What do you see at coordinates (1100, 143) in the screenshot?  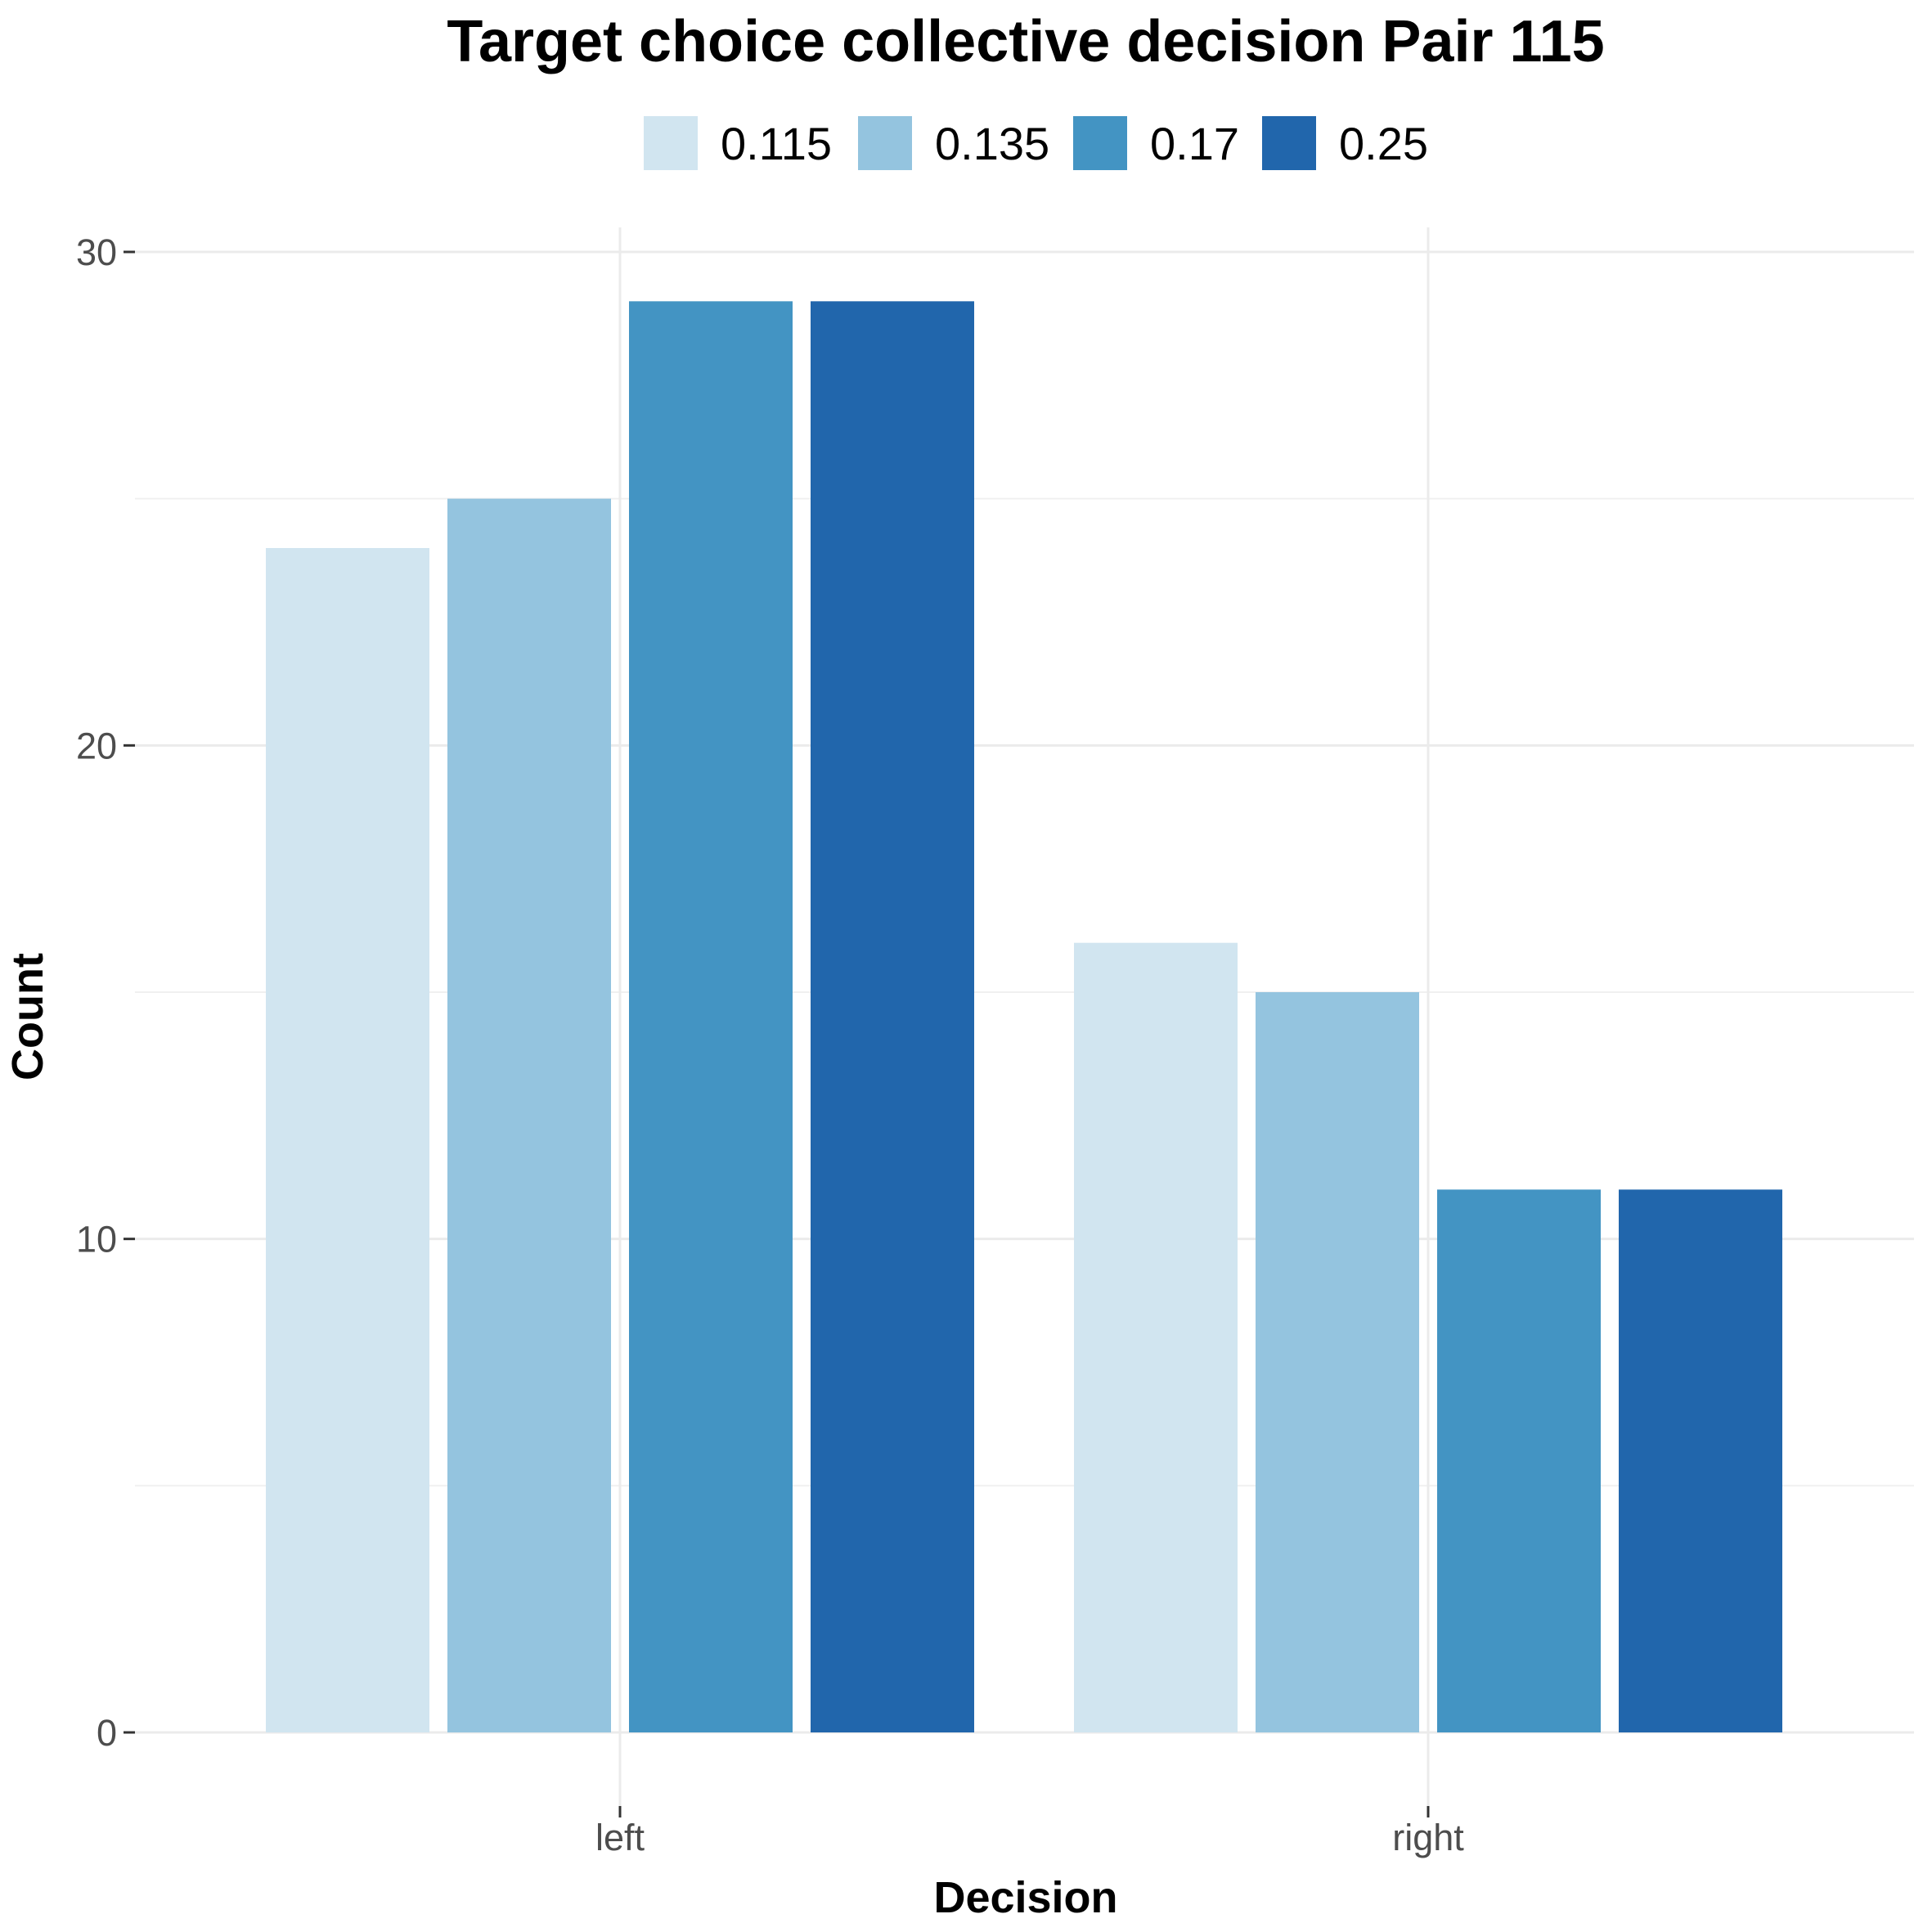 I see `legend-key-0.17` at bounding box center [1100, 143].